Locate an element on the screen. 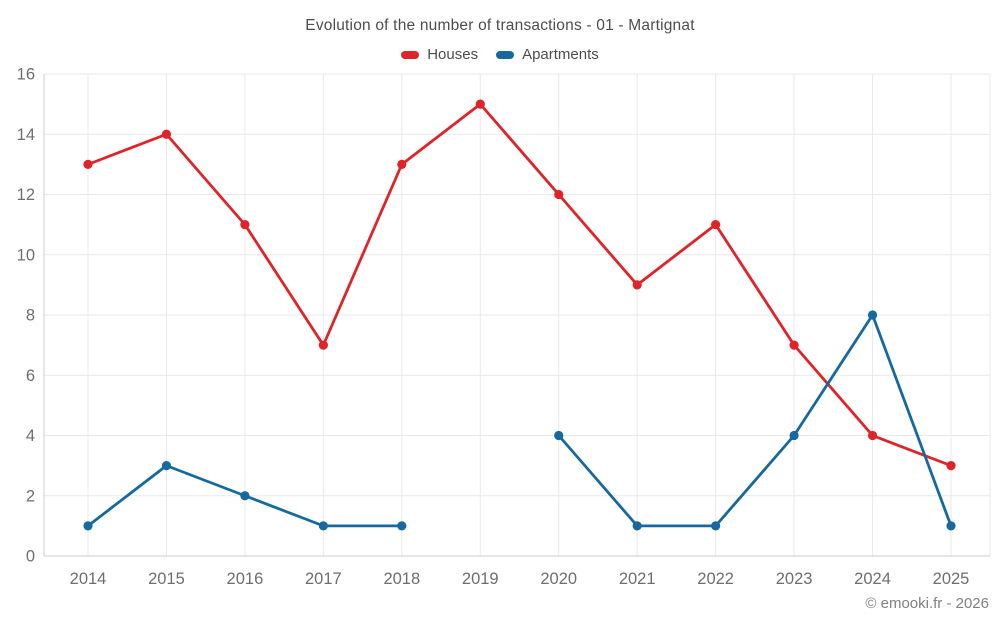 This screenshot has width=1000, height=625. data-point-apartments-2023 is located at coordinates (794, 435).